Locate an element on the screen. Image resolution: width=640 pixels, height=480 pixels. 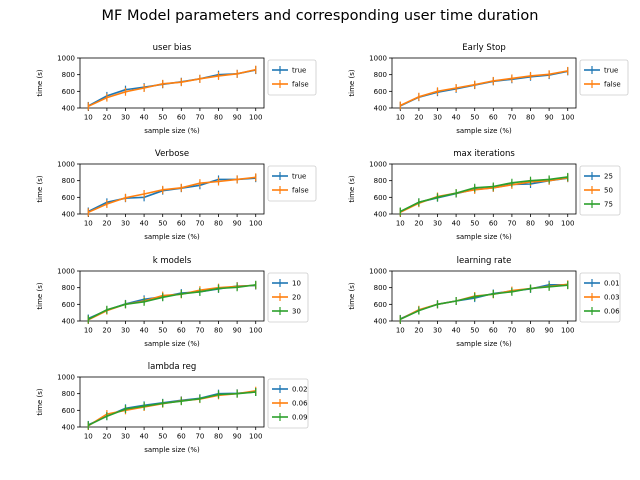
series-line-0.01 is located at coordinates (483, 301).